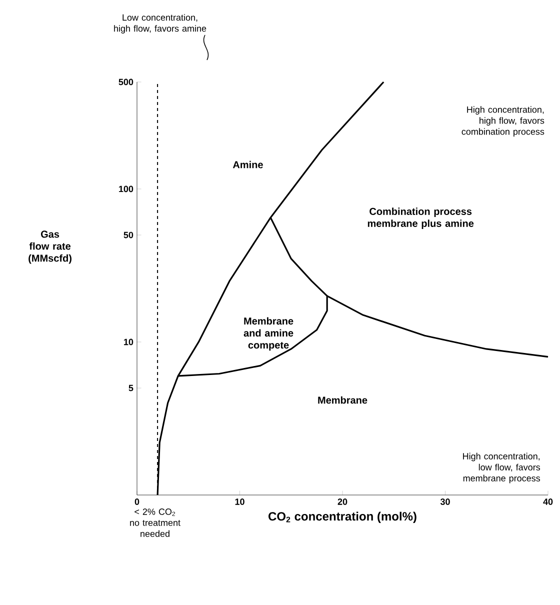 Image resolution: width=560 pixels, height=605 pixels. What do you see at coordinates (131, 388) in the screenshot?
I see `y-tick-label: 5` at bounding box center [131, 388].